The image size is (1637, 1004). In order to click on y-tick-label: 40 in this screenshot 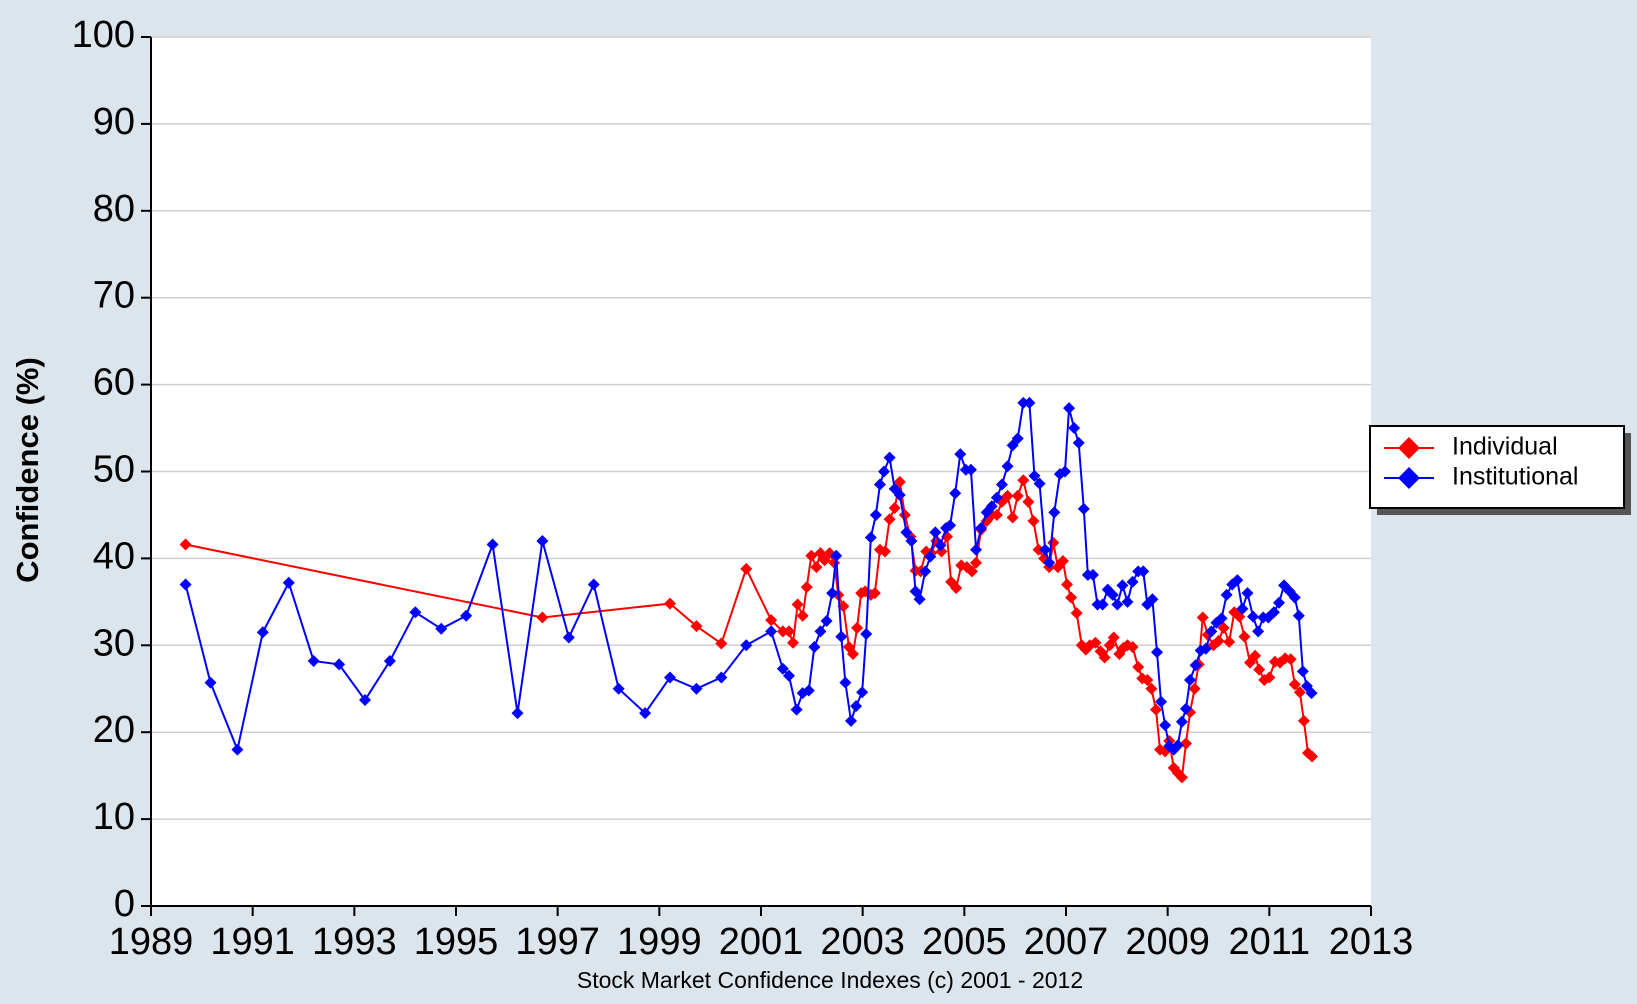, I will do `click(114, 556)`.